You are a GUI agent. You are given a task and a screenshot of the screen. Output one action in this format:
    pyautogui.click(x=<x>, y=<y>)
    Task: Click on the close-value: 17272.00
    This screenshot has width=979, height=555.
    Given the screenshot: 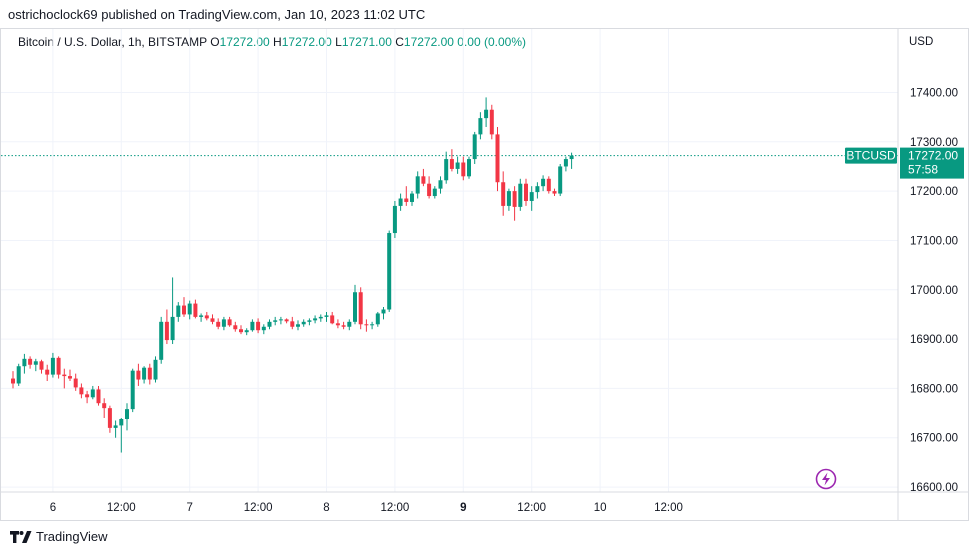 What is the action you would take?
    pyautogui.click(x=428, y=42)
    